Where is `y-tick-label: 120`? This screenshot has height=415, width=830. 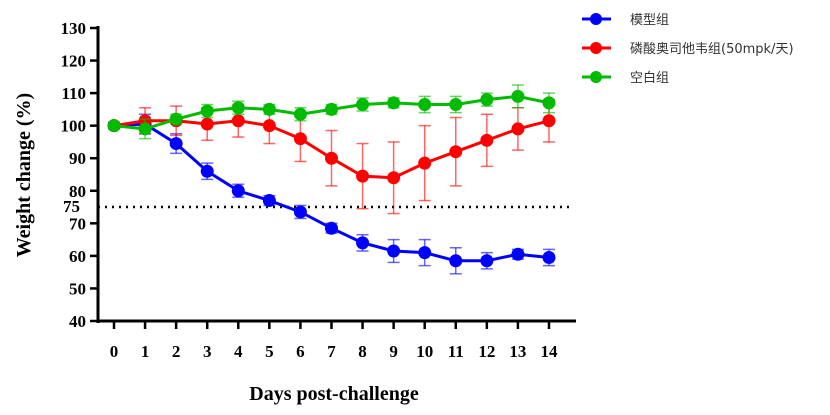 y-tick-label: 120 is located at coordinates (74, 61).